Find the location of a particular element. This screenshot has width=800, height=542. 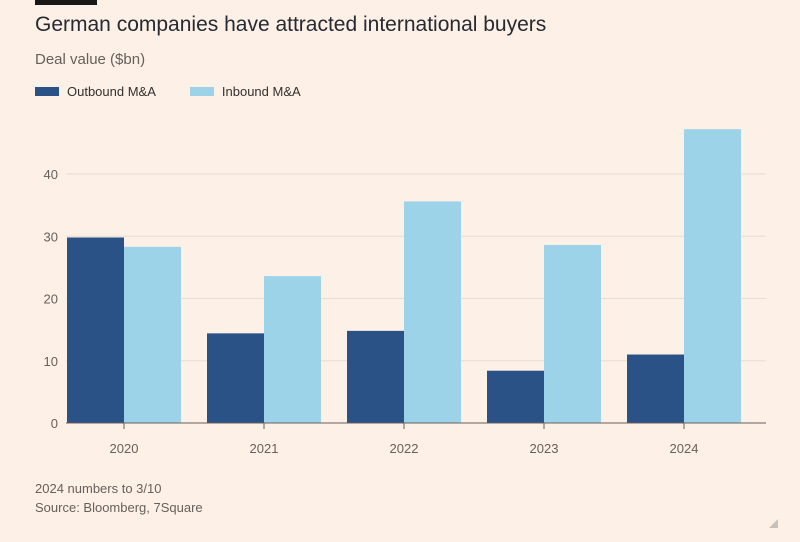

legend-label-outbound: Outbound M&A is located at coordinates (111, 91).